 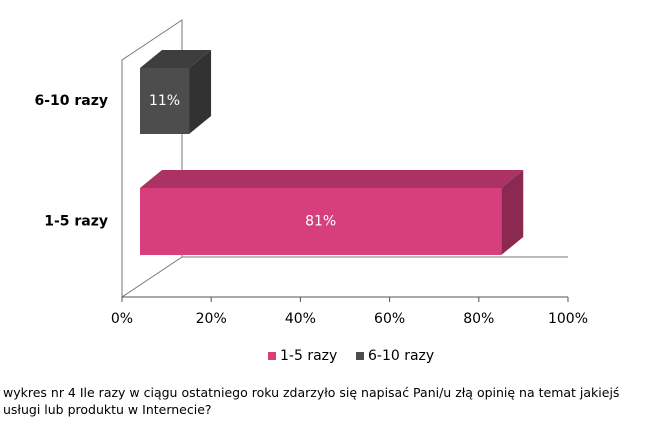 I want to click on category-label: 6-10 razy, so click(x=71, y=101).